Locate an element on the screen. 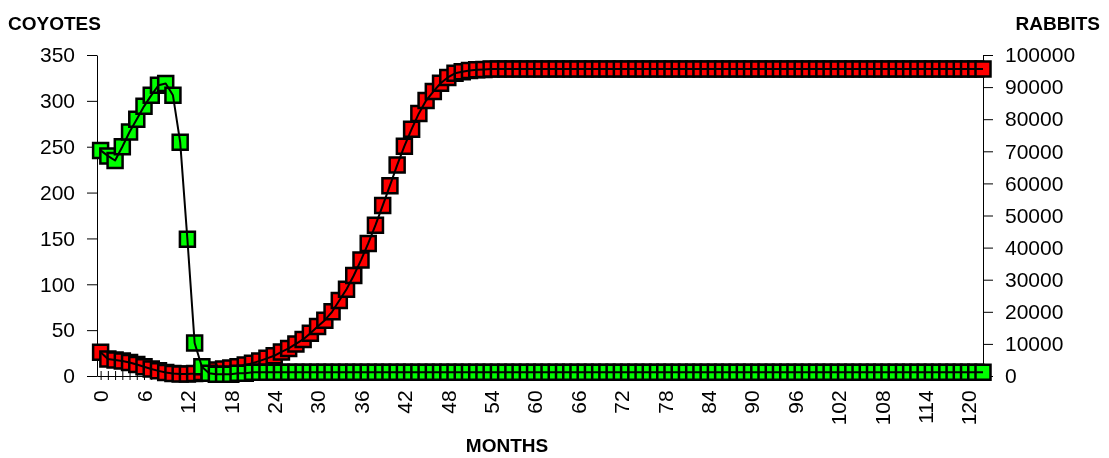 The width and height of the screenshot is (1109, 458). x-tick-label: 24 is located at coordinates (275, 401).